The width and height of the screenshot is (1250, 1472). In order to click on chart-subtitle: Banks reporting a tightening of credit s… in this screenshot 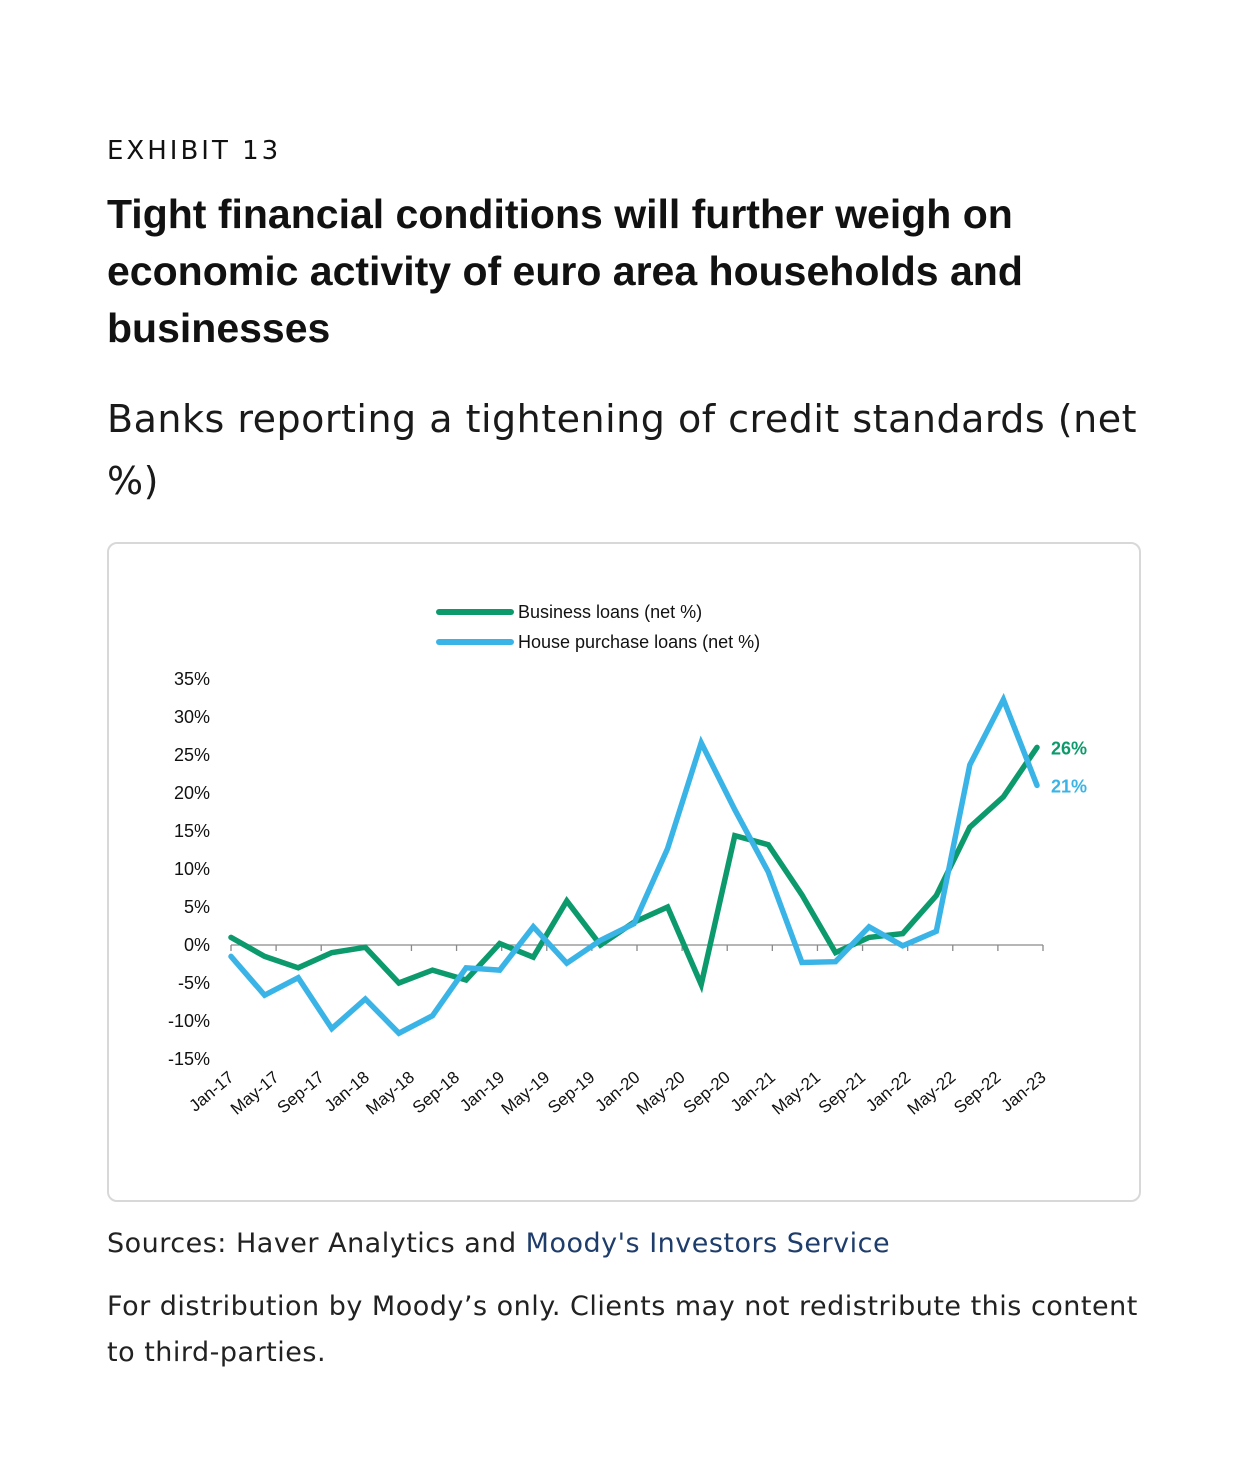, I will do `click(622, 450)`.